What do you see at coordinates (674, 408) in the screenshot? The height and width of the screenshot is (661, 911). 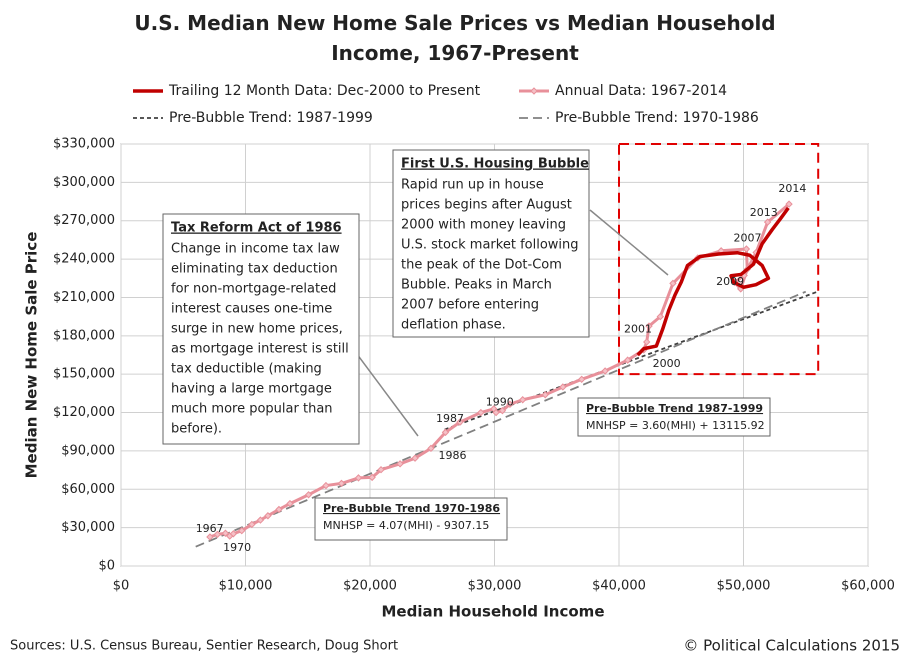 I see `trend-title: Pre-Bubble Trend 1987-1999` at bounding box center [674, 408].